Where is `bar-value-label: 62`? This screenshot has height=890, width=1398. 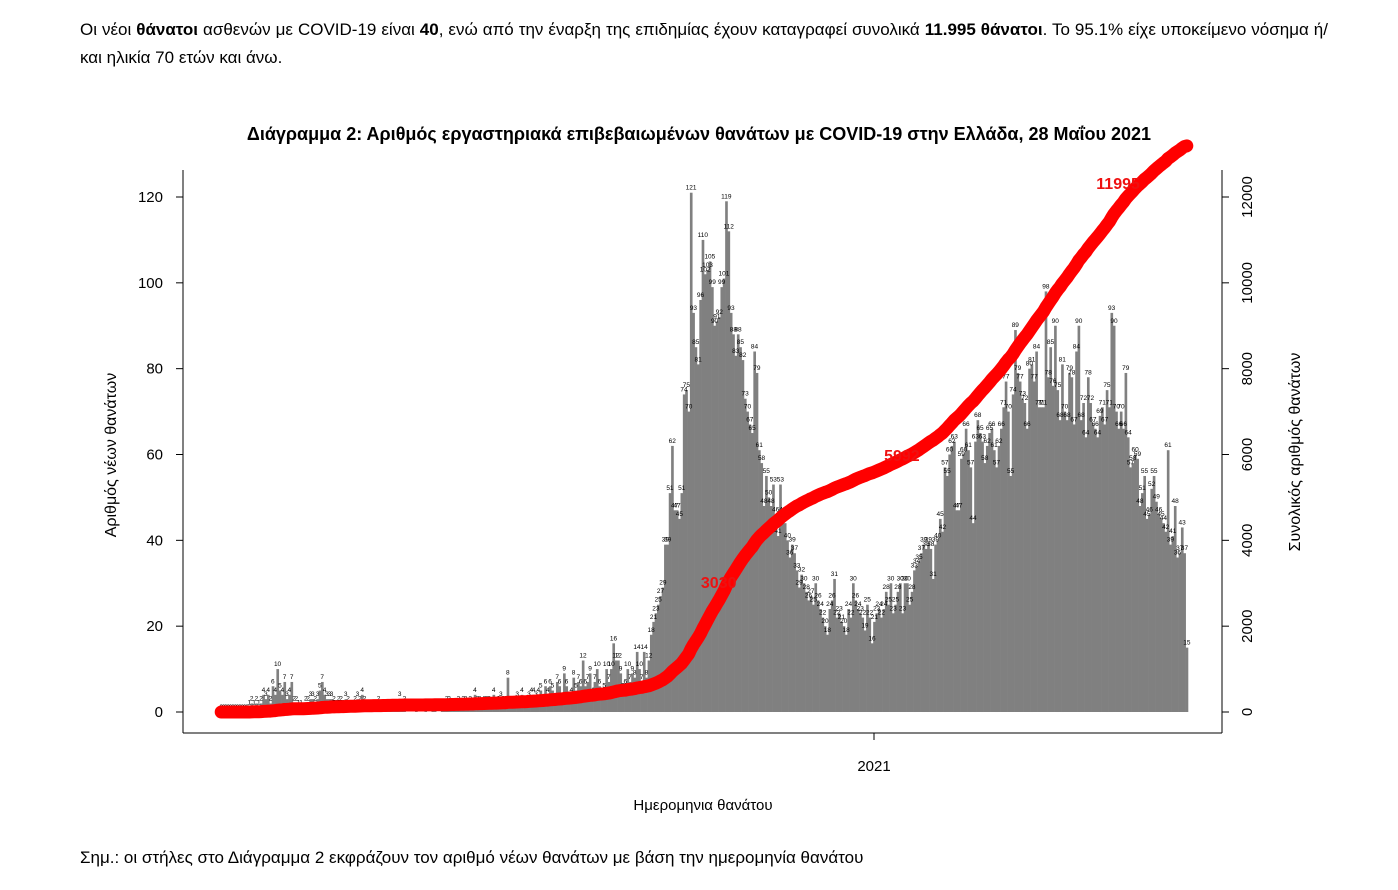
bar-value-label: 62 is located at coordinates (999, 441).